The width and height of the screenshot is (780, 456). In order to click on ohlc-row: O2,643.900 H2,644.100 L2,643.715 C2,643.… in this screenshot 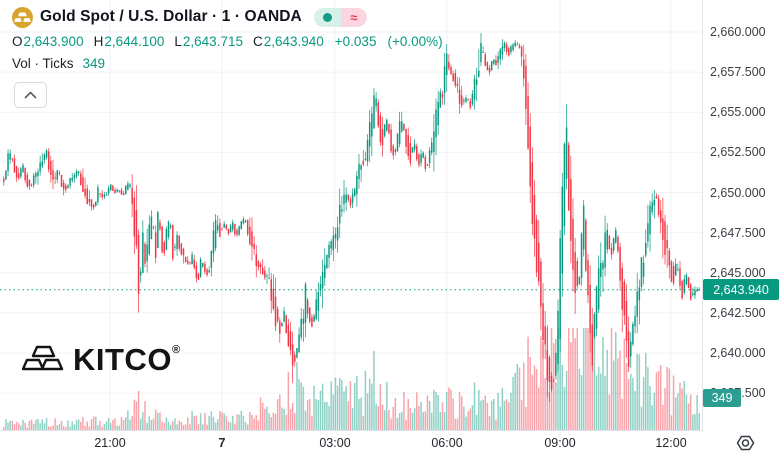, I will do `click(227, 41)`.